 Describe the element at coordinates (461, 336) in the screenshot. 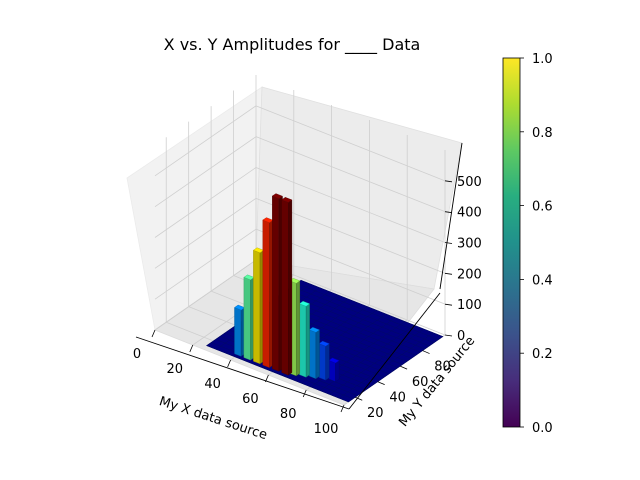

I see `z-tick-label: 0` at that location.